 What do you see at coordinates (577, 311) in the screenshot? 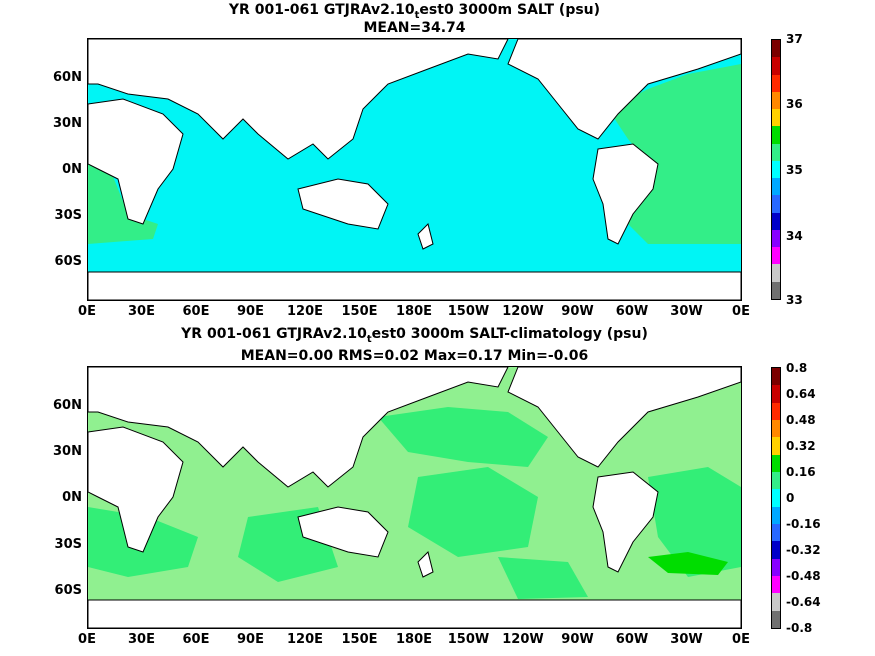
I see `top-xtick: 90W` at bounding box center [577, 311].